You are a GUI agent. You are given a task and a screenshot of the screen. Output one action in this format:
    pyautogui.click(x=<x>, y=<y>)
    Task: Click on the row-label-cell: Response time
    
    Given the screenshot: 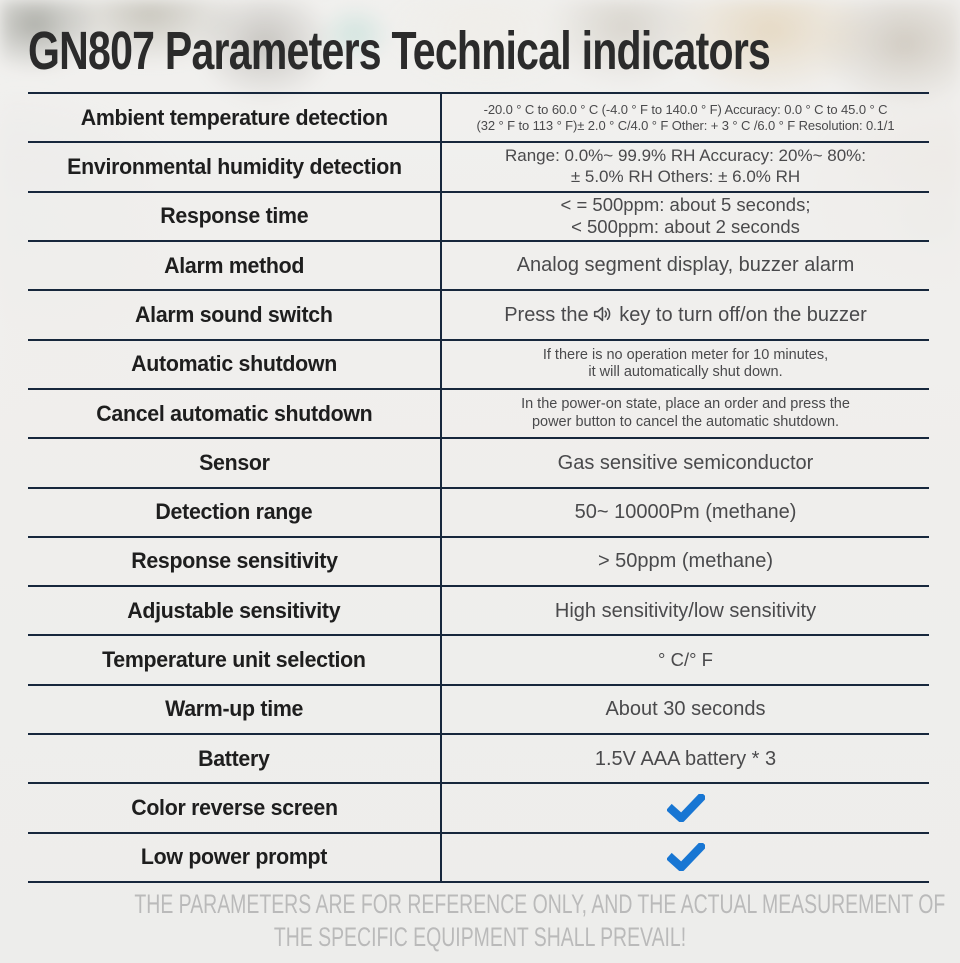 What is the action you would take?
    pyautogui.click(x=235, y=216)
    